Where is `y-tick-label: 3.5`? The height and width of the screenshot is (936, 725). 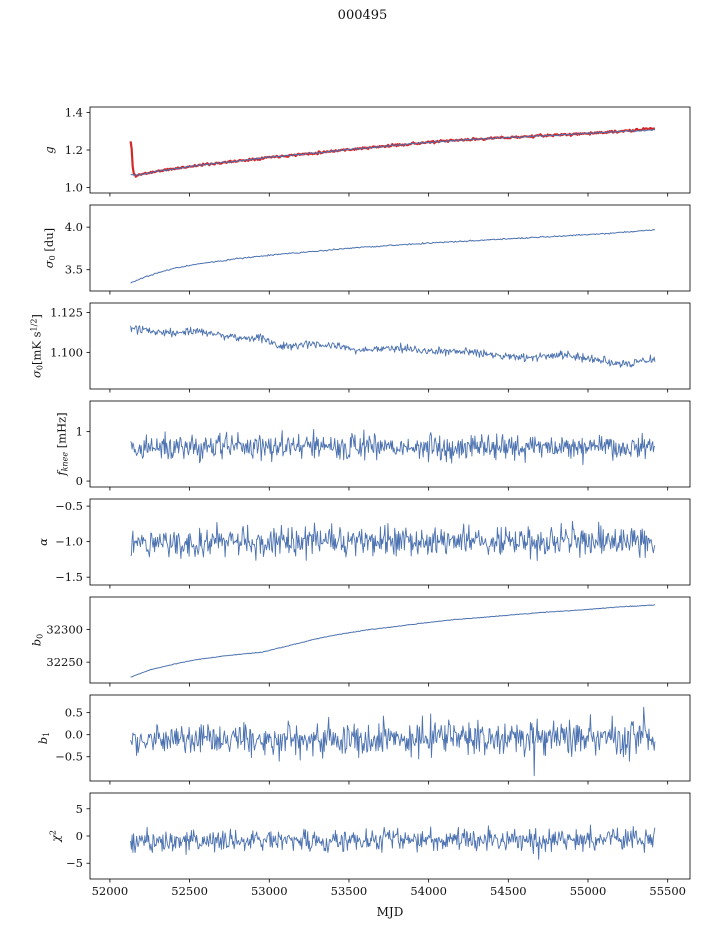
y-tick-label: 3.5 is located at coordinates (74, 270).